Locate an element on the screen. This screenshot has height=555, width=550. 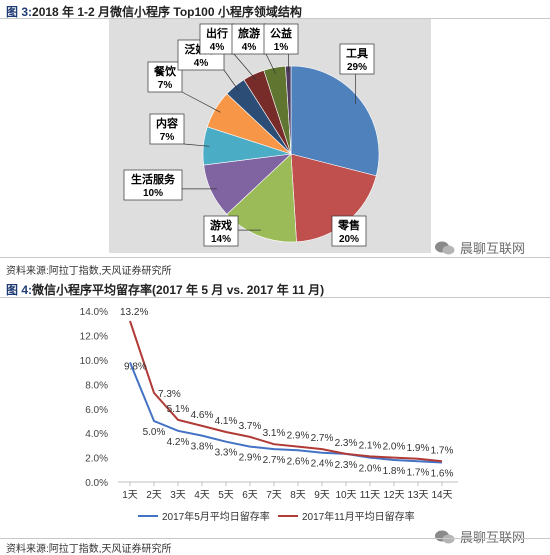
data-label-may: 2.3% is located at coordinates (346, 465).